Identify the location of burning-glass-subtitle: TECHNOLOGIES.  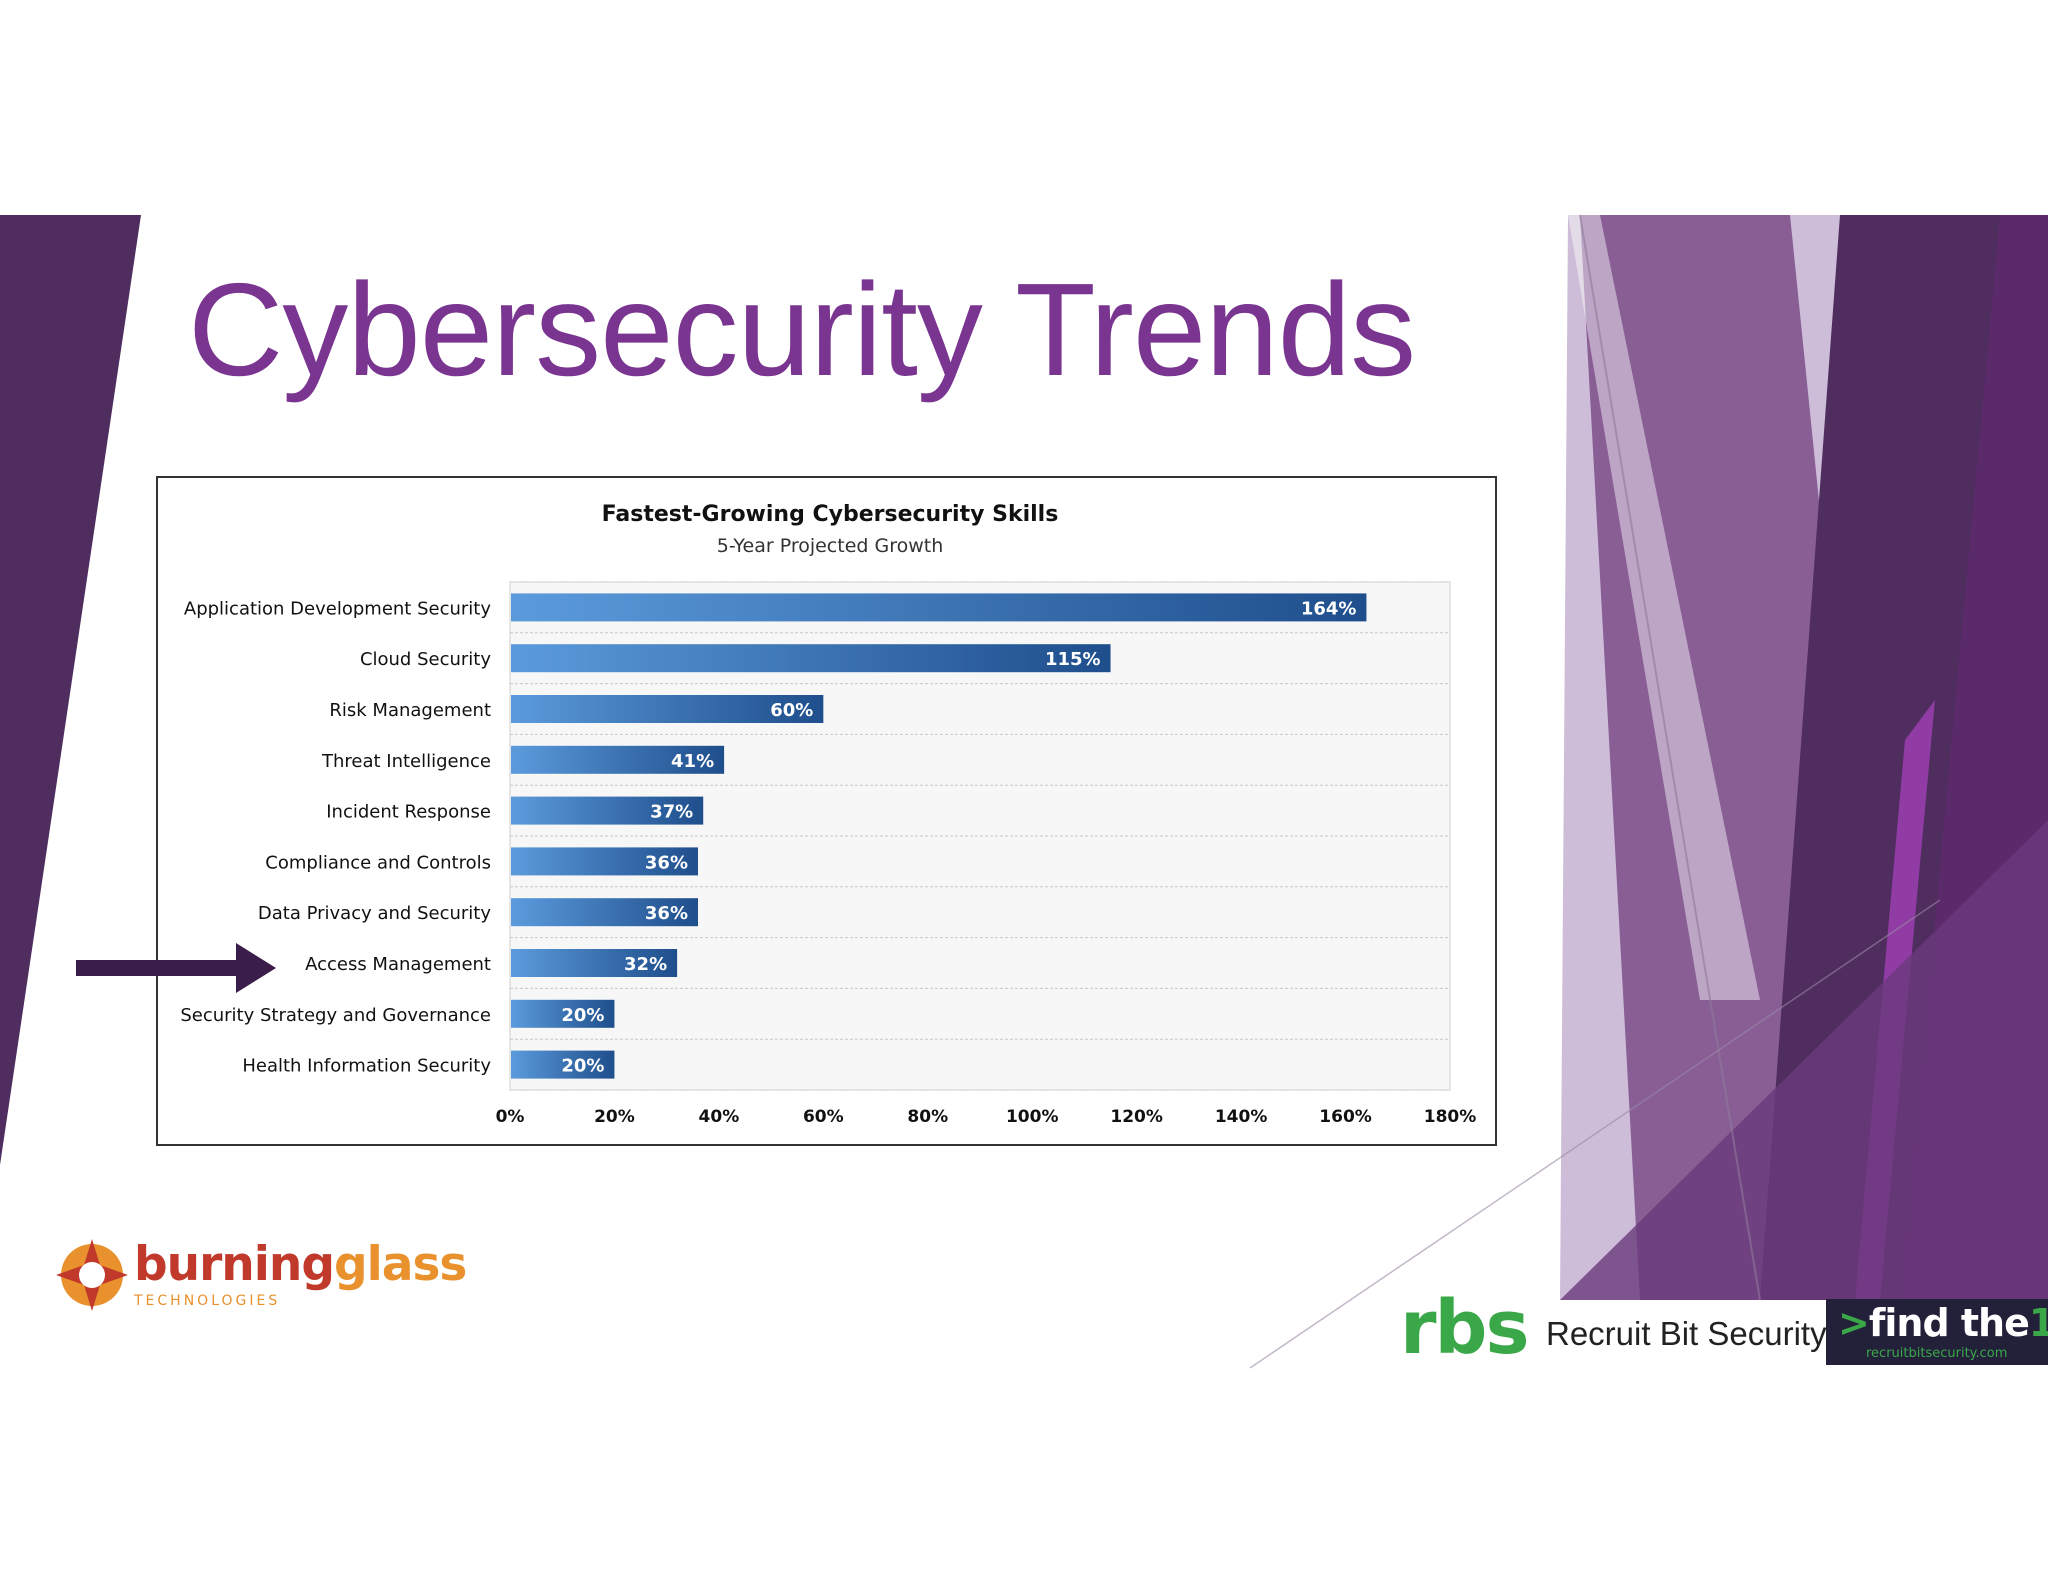
(207, 1301).